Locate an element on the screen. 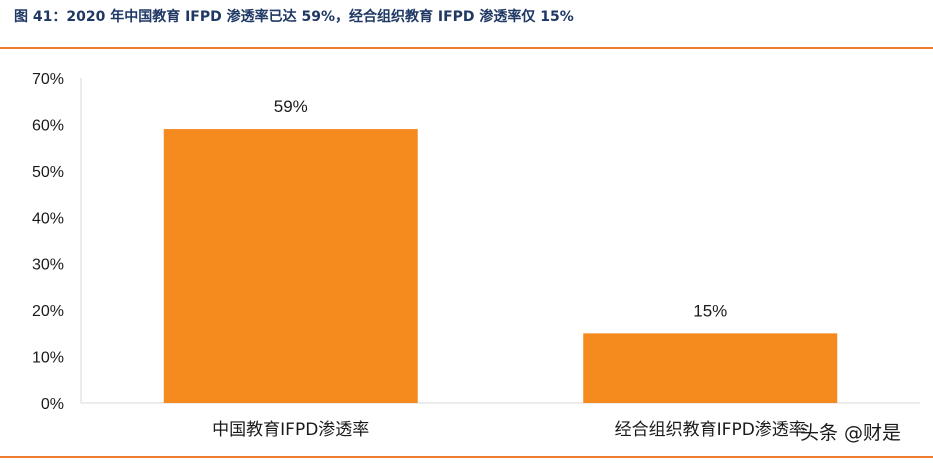 This screenshot has width=933, height=463. bar-value-label: 15% is located at coordinates (710, 310).